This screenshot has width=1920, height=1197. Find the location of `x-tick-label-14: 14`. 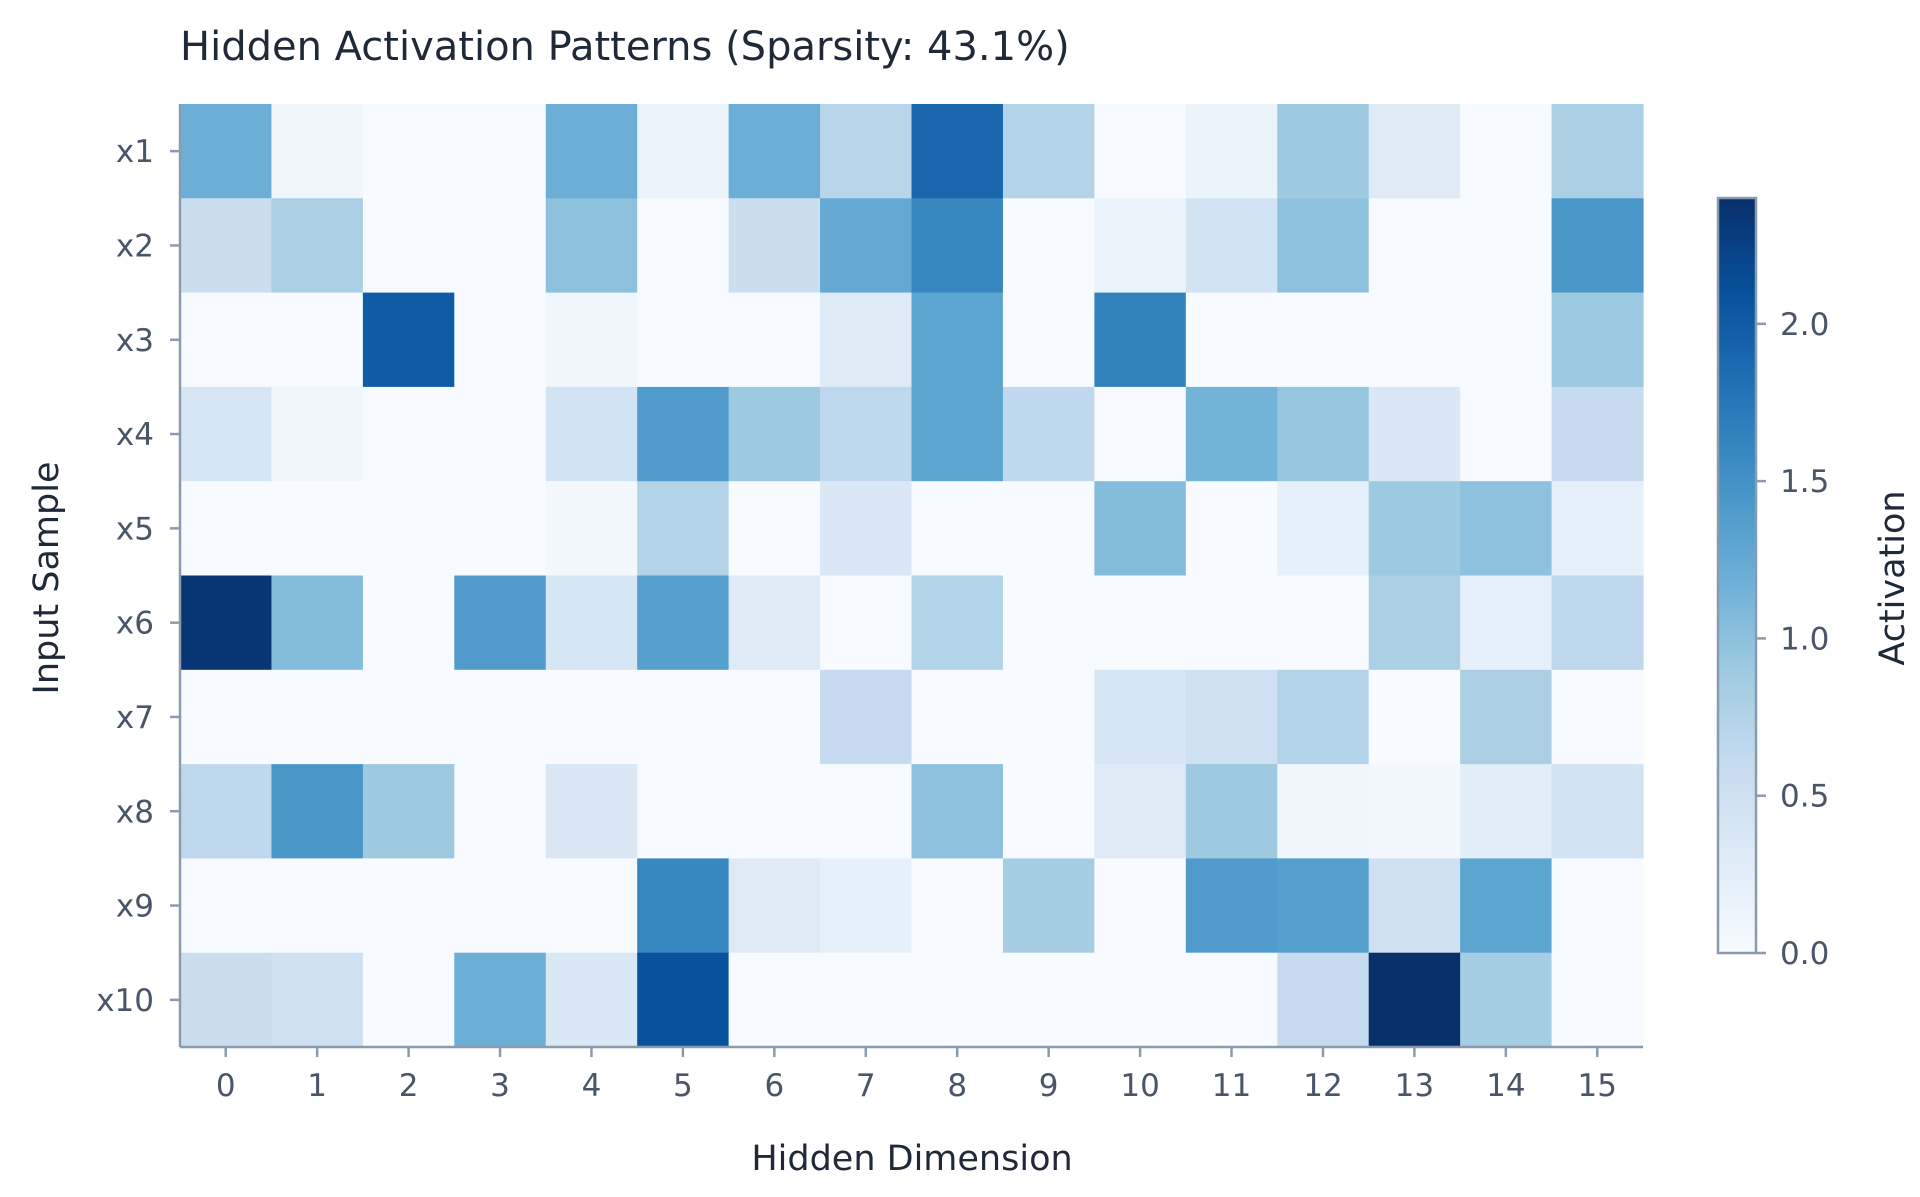

x-tick-label-14: 14 is located at coordinates (1505, 1086).